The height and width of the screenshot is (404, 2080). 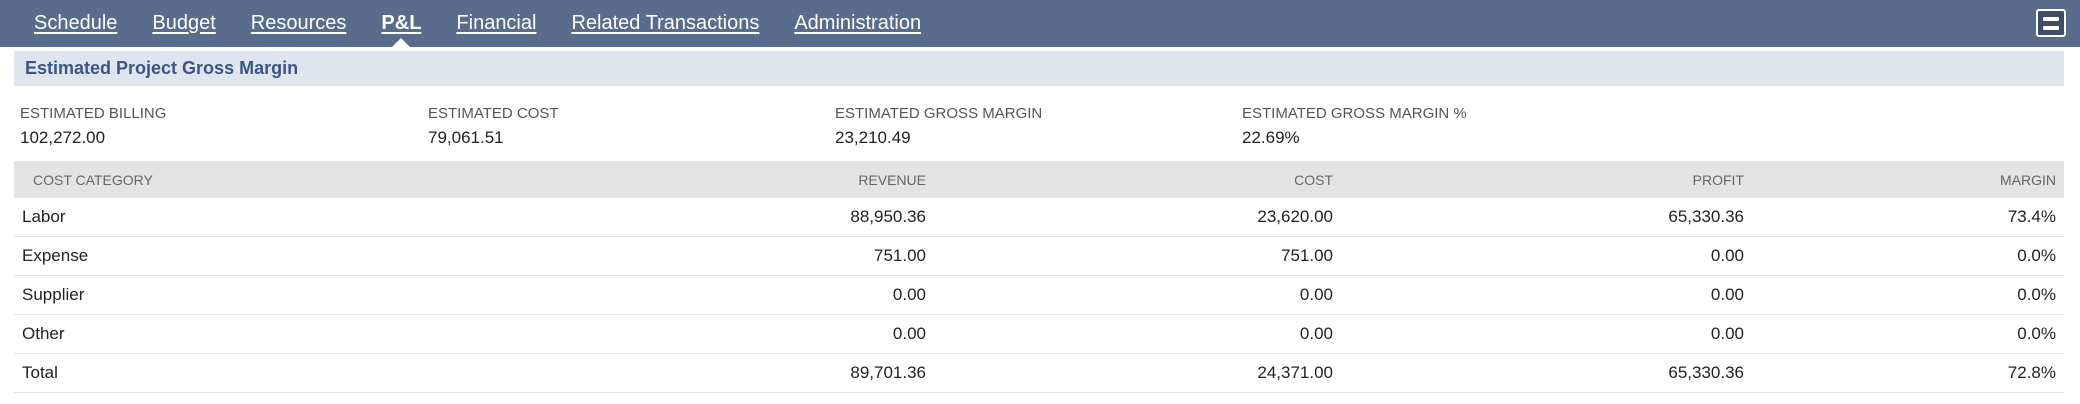 What do you see at coordinates (493, 113) in the screenshot?
I see `estimated-cost-label: ESTIMATED COST` at bounding box center [493, 113].